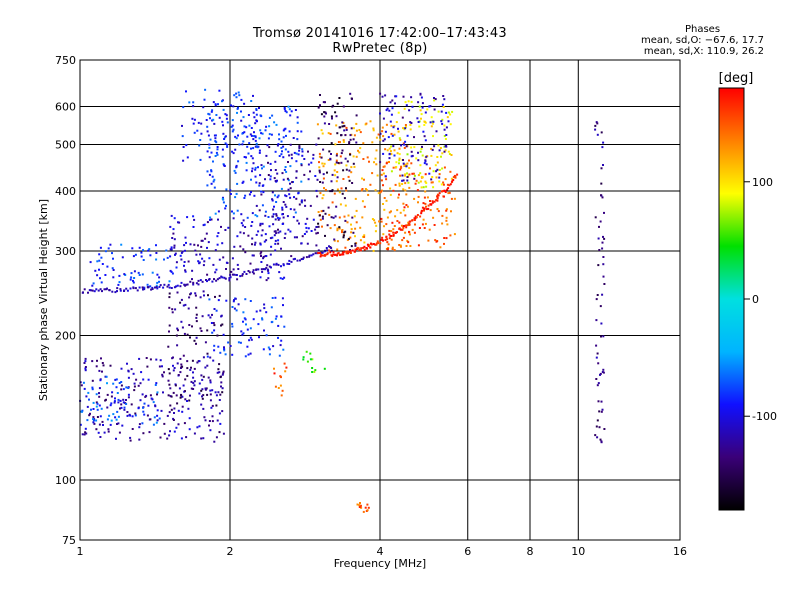 This screenshot has height=600, width=800. I want to click on x-tick-label: 2, so click(230, 551).